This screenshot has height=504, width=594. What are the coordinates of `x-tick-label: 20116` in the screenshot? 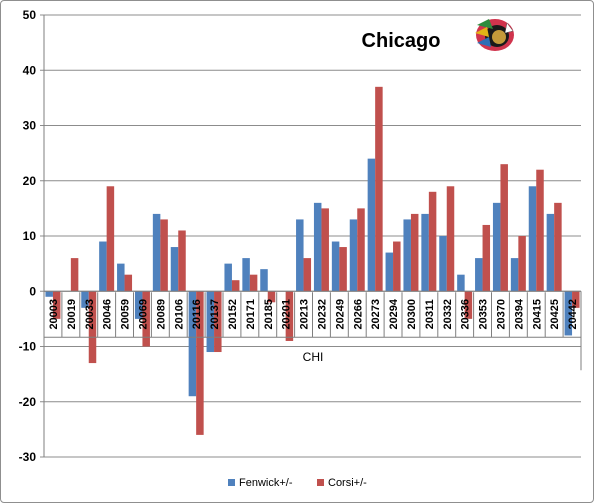 It's located at (197, 314).